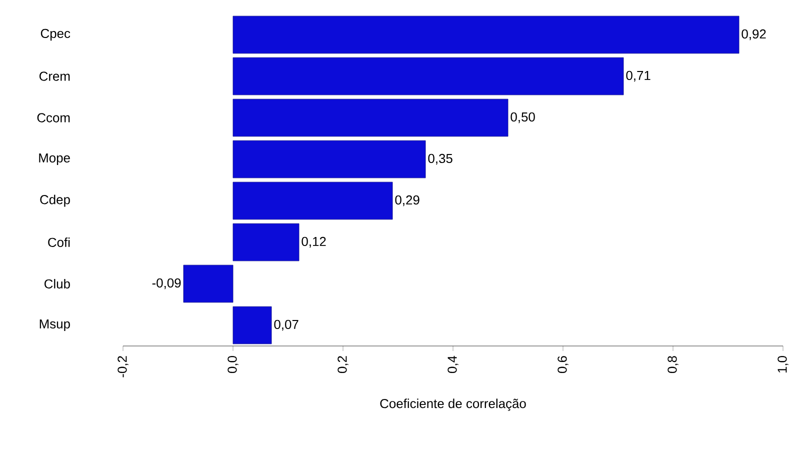 The width and height of the screenshot is (795, 457). Describe the element at coordinates (57, 283) in the screenshot. I see `y-tick-label: Club` at that location.